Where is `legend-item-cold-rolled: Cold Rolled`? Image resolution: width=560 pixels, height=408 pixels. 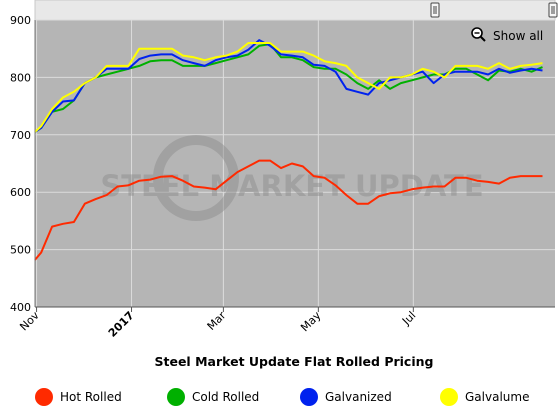
legend-item-cold-rolled: Cold Rolled is located at coordinates (213, 397).